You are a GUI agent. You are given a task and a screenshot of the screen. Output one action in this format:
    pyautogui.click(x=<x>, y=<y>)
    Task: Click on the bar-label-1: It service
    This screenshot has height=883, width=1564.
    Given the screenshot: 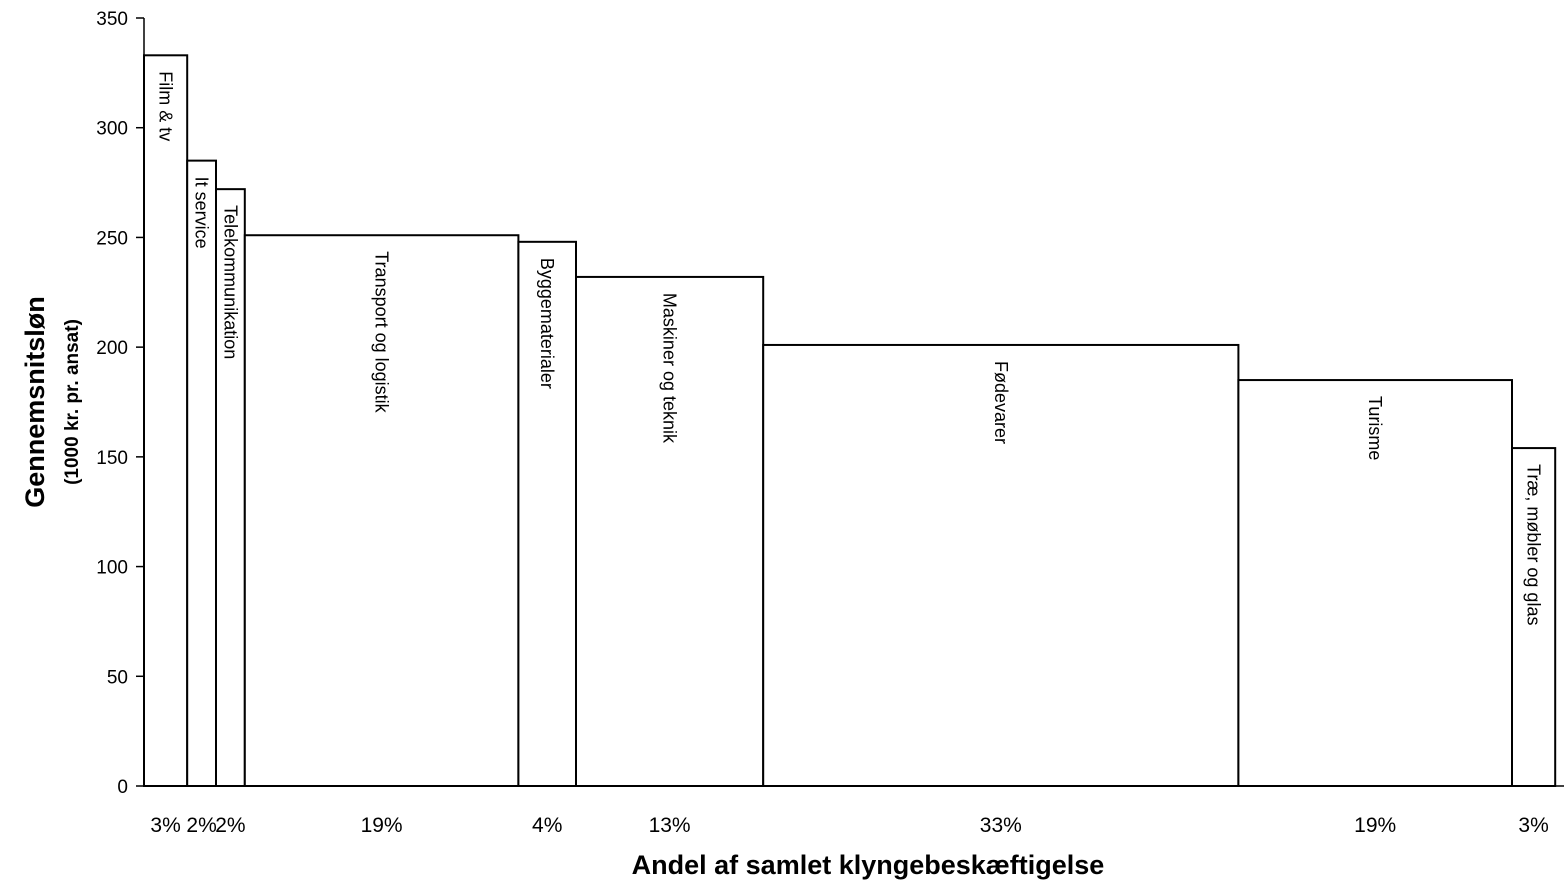 What is the action you would take?
    pyautogui.click(x=202, y=213)
    